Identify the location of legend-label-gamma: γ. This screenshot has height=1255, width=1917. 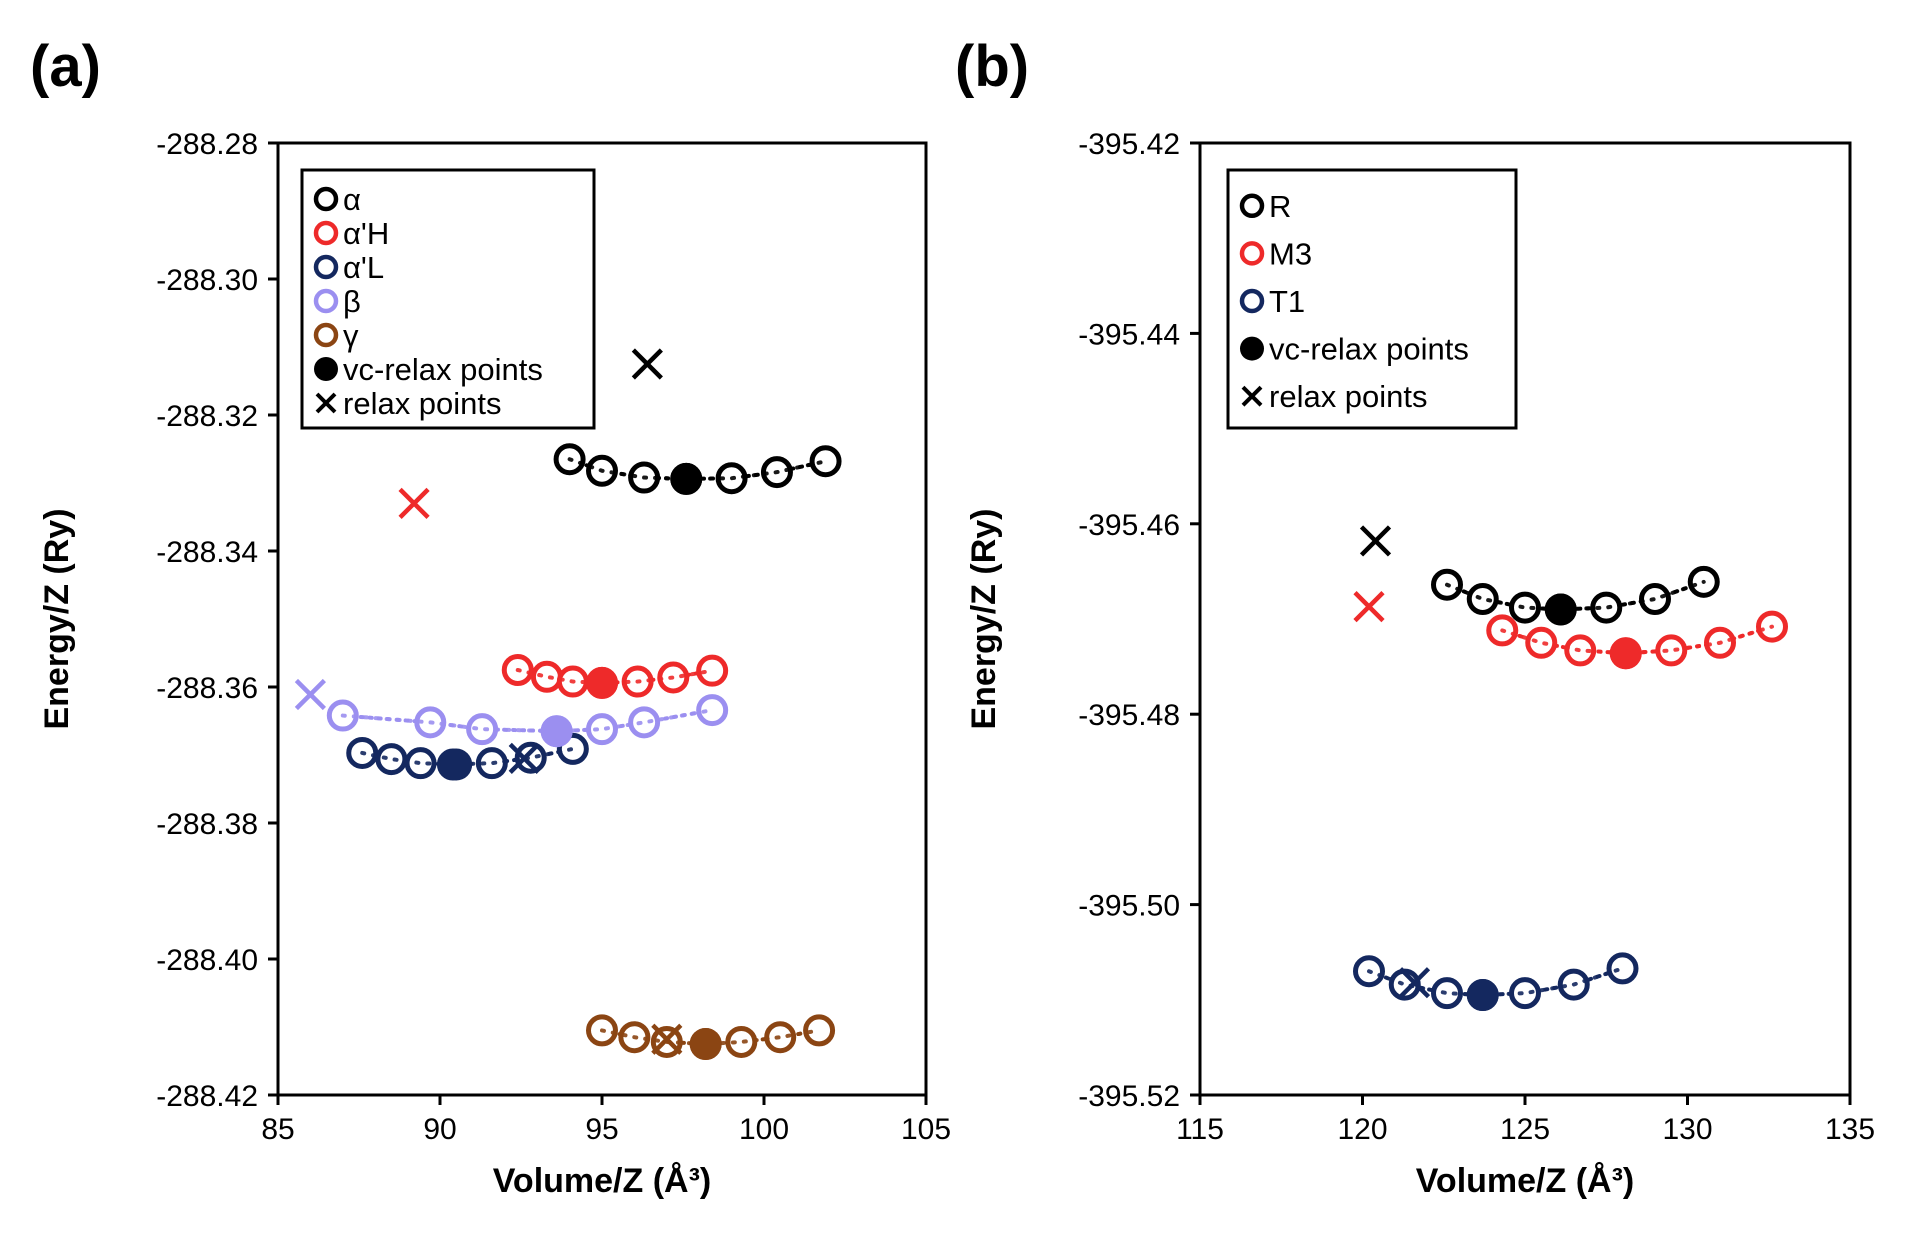
(351, 335).